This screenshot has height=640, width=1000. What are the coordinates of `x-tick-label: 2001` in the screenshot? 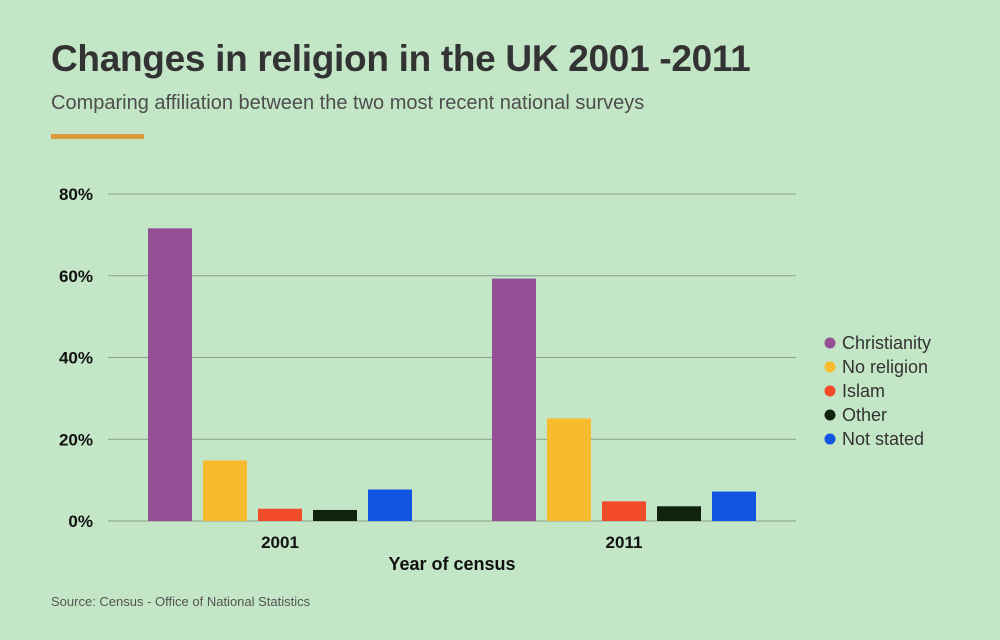 It's located at (280, 542).